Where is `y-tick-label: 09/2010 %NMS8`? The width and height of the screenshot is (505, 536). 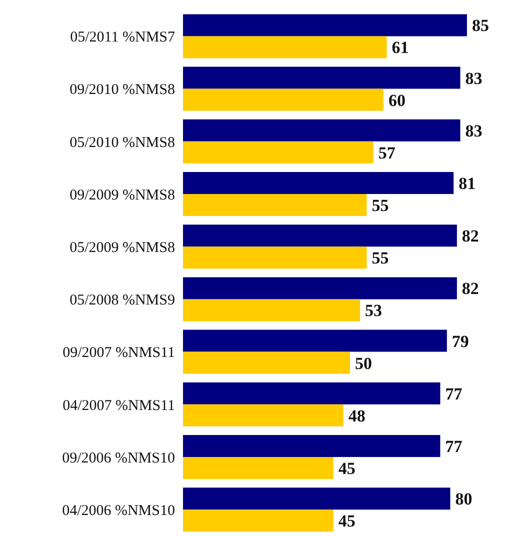 y-tick-label: 09/2010 %NMS8 is located at coordinates (122, 90).